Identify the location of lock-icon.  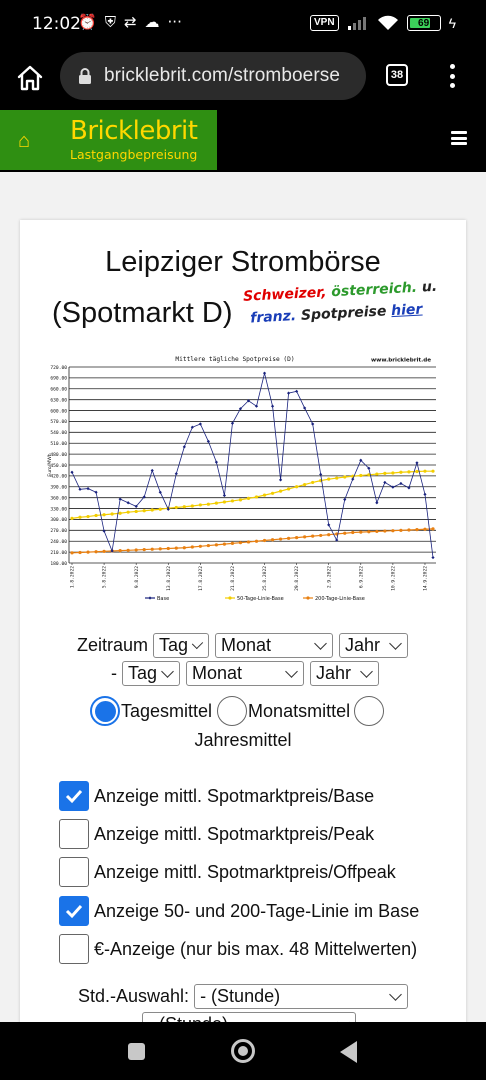
(85, 76).